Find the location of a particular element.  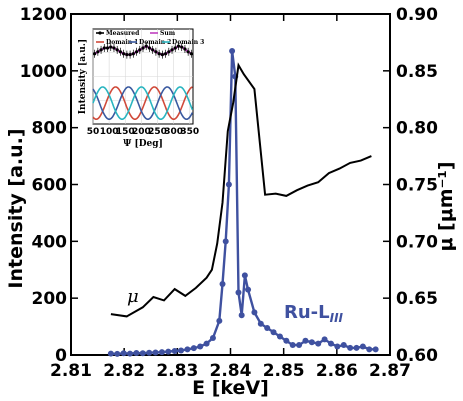

y-right-tick-label: 0.65 is located at coordinates (417, 299).